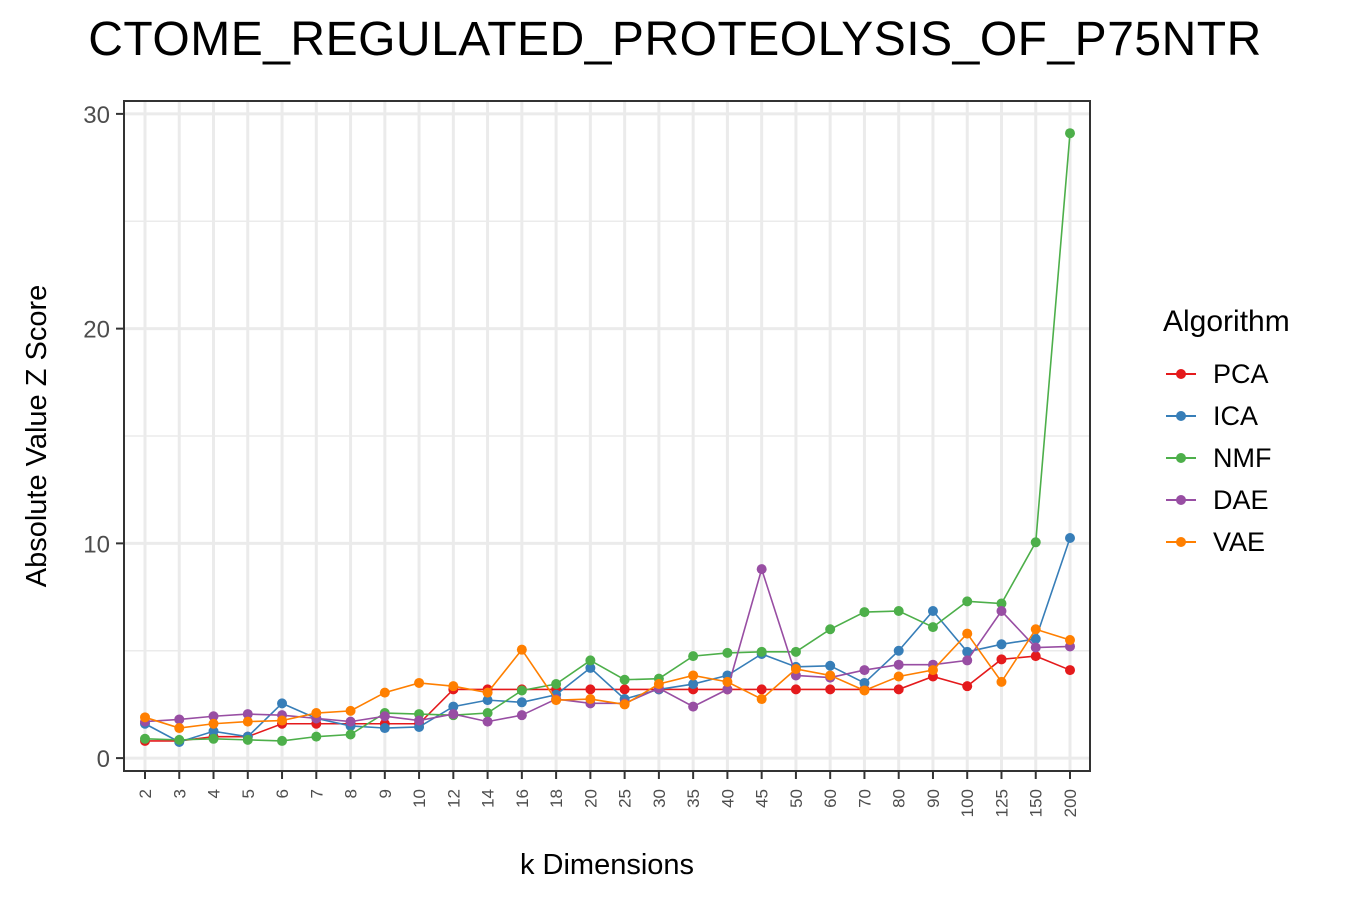  I want to click on legend-label: NMF, so click(1242, 457).